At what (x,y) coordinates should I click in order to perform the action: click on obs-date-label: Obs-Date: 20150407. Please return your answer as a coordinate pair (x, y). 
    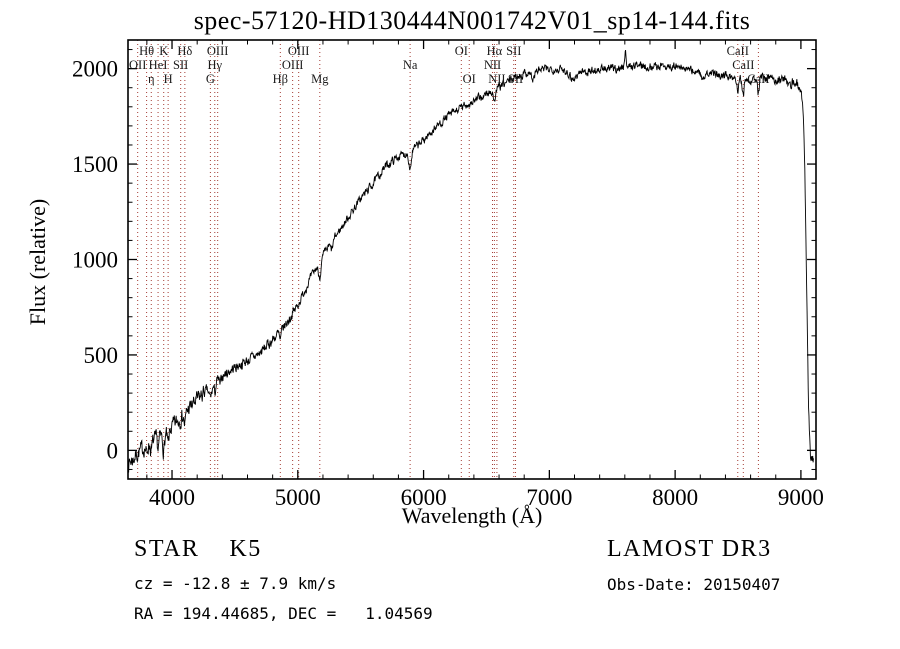
    Looking at the image, I should click on (694, 584).